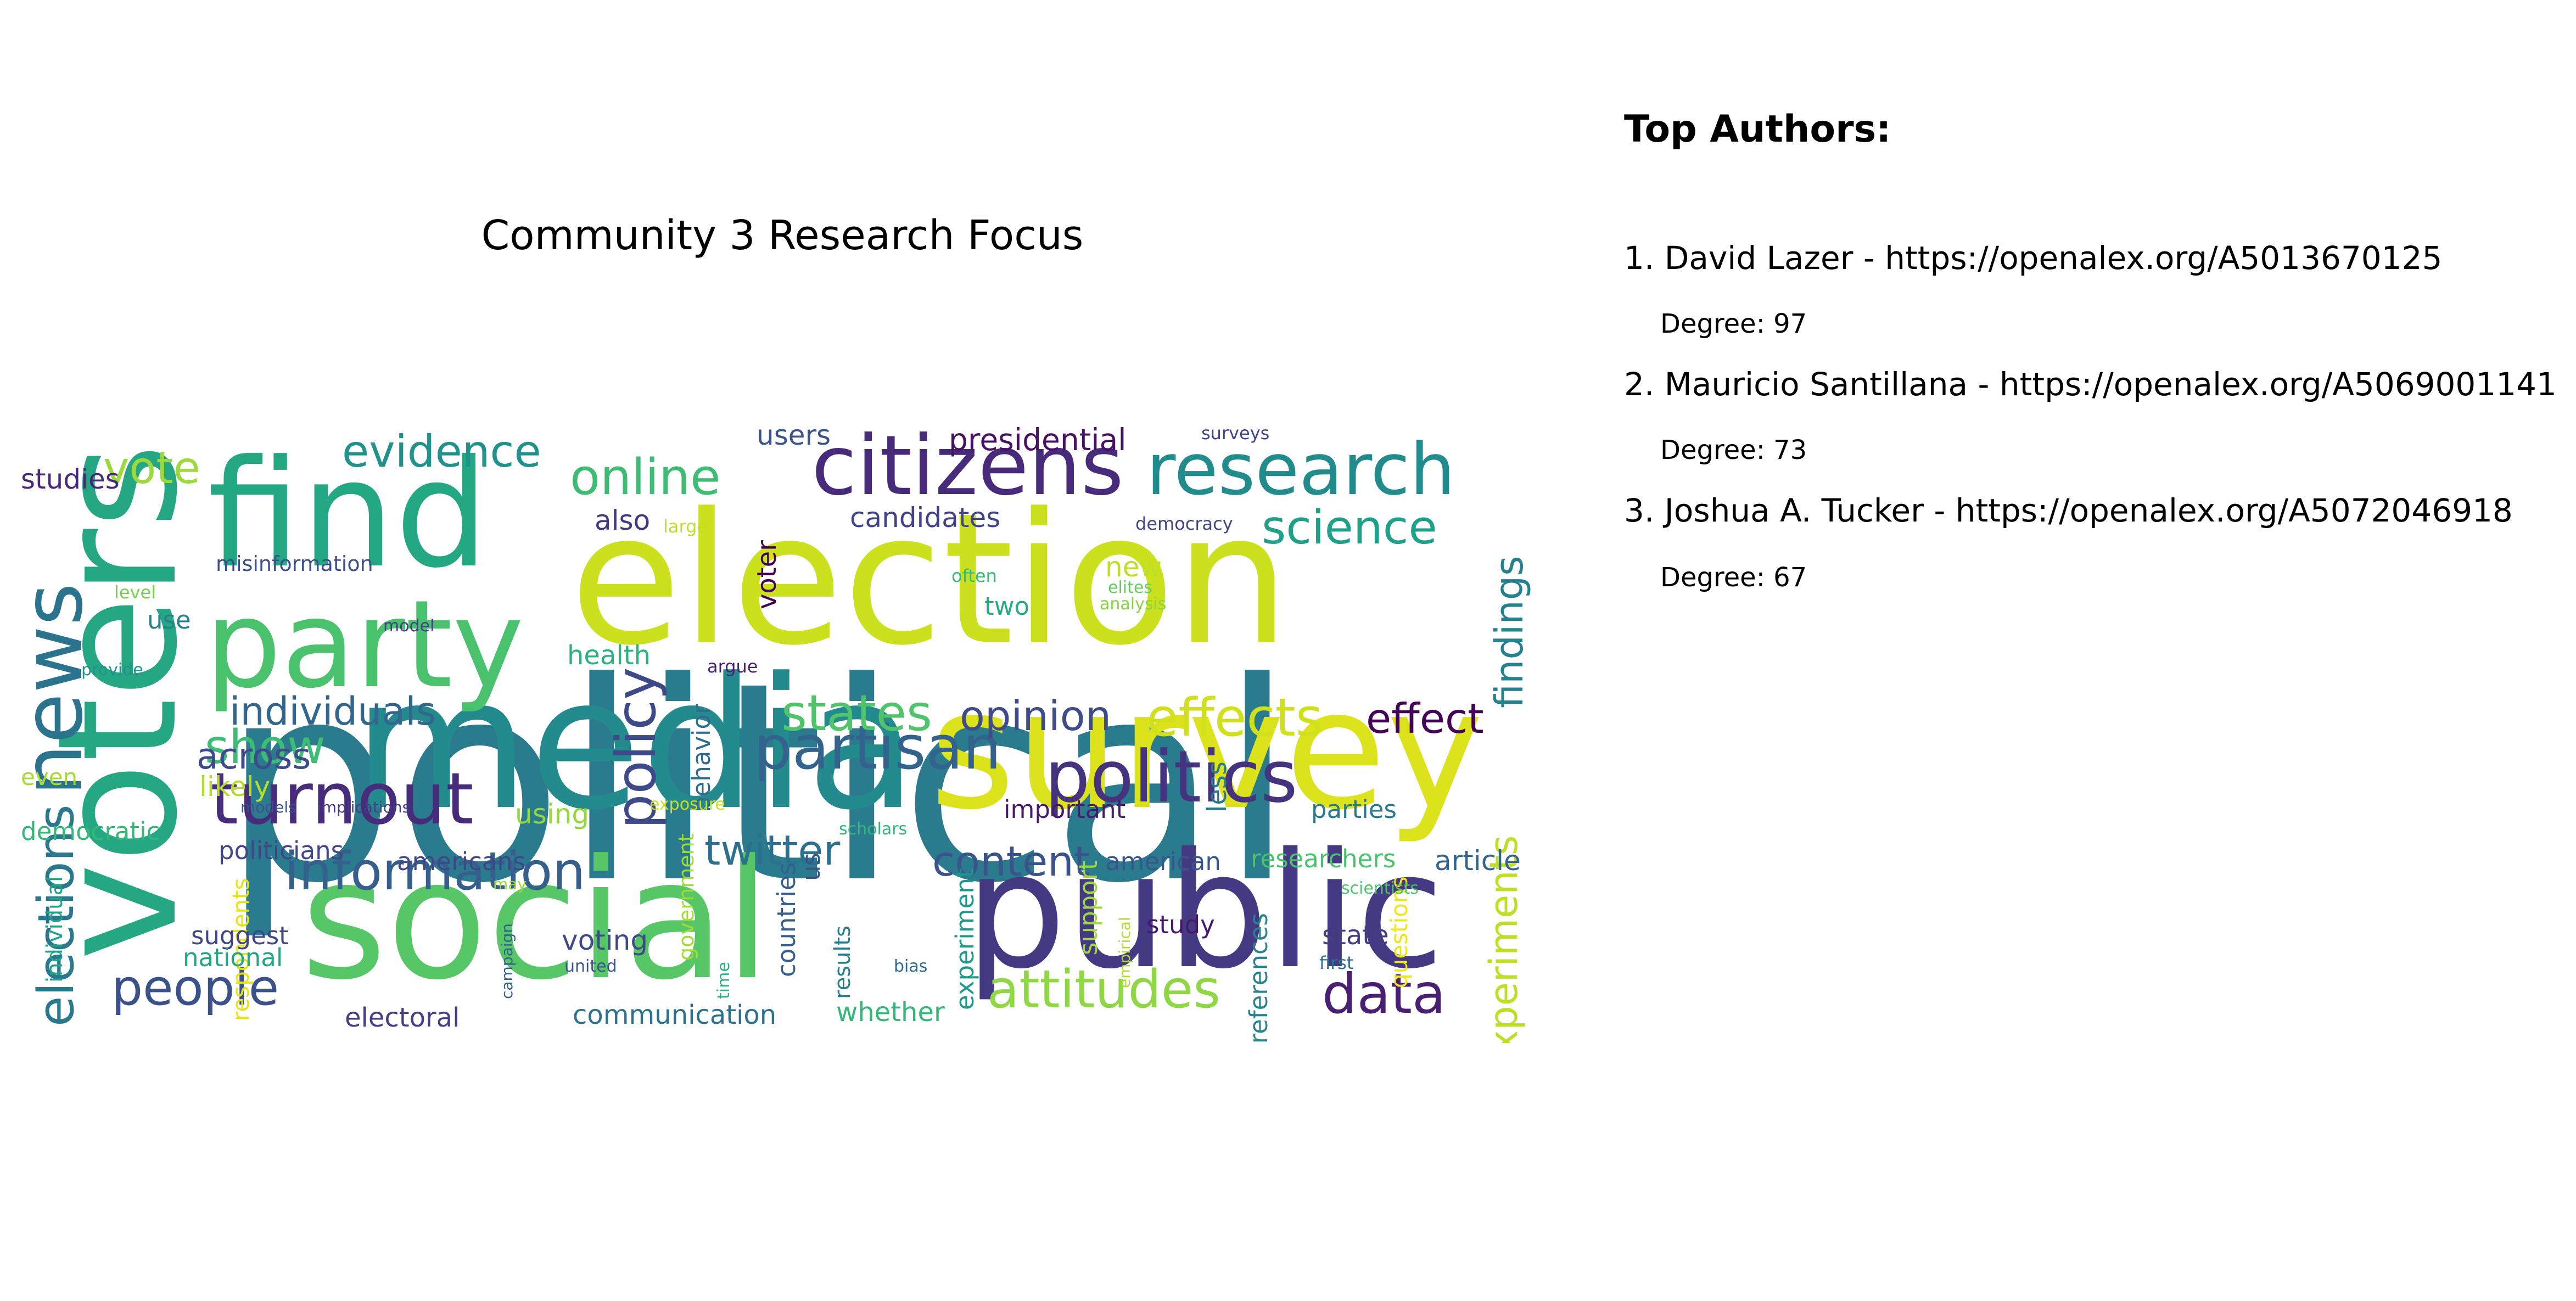  What do you see at coordinates (1134, 567) in the screenshot?
I see `cloud-word: new` at bounding box center [1134, 567].